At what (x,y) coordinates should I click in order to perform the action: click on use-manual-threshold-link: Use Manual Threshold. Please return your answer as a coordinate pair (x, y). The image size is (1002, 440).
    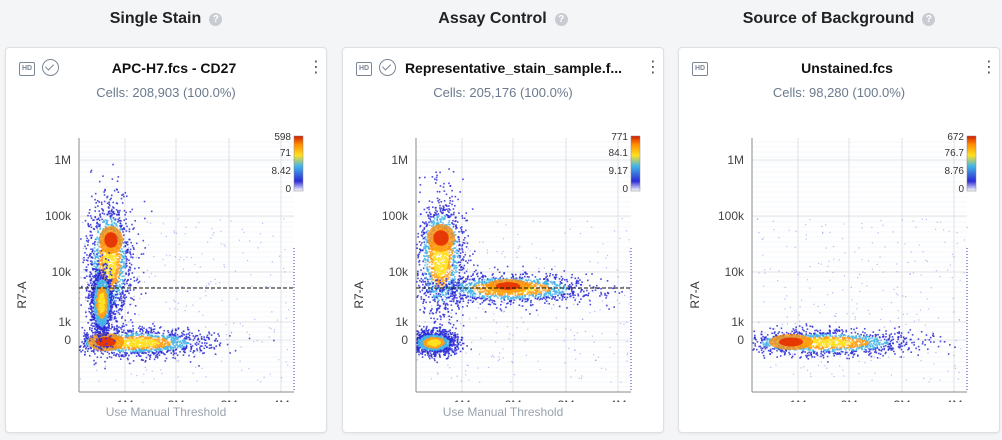
    Looking at the image, I should click on (166, 412).